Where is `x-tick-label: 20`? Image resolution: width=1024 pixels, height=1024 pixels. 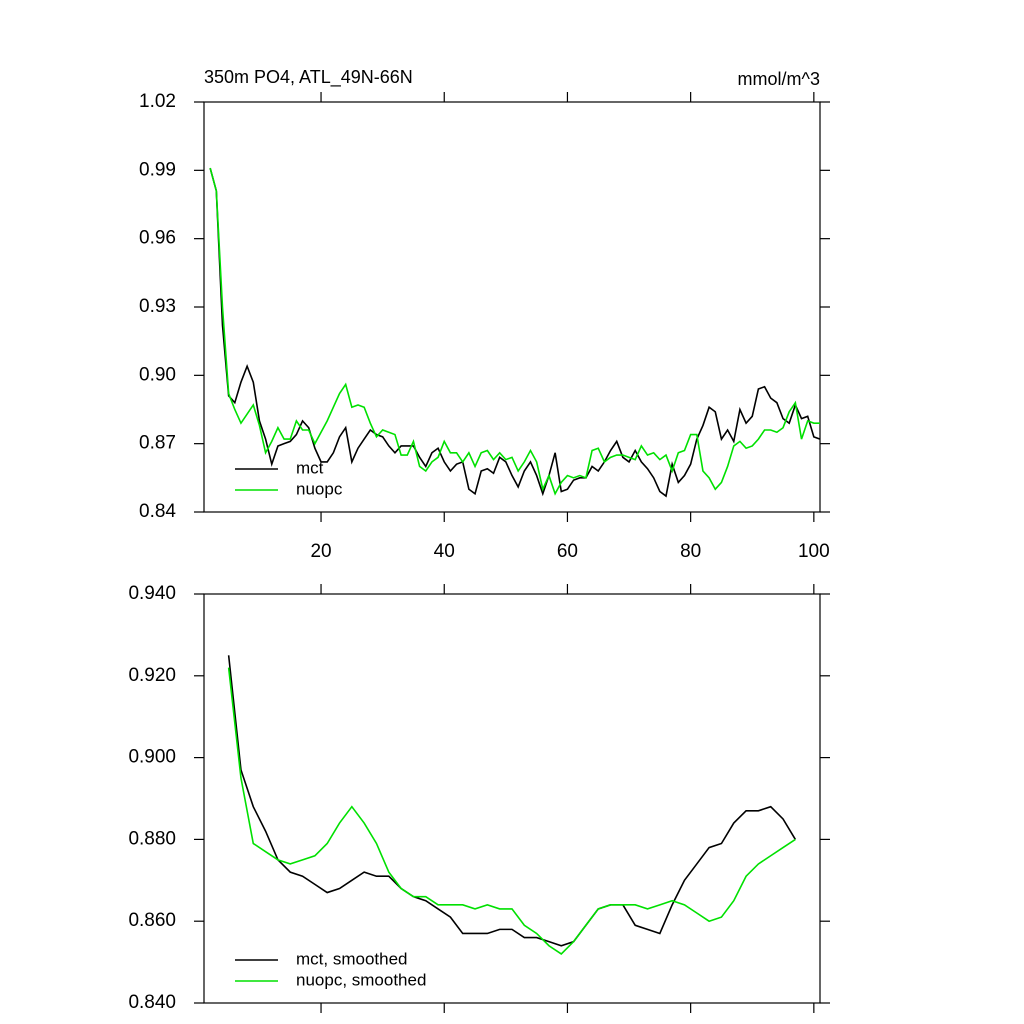 x-tick-label: 20 is located at coordinates (320, 551).